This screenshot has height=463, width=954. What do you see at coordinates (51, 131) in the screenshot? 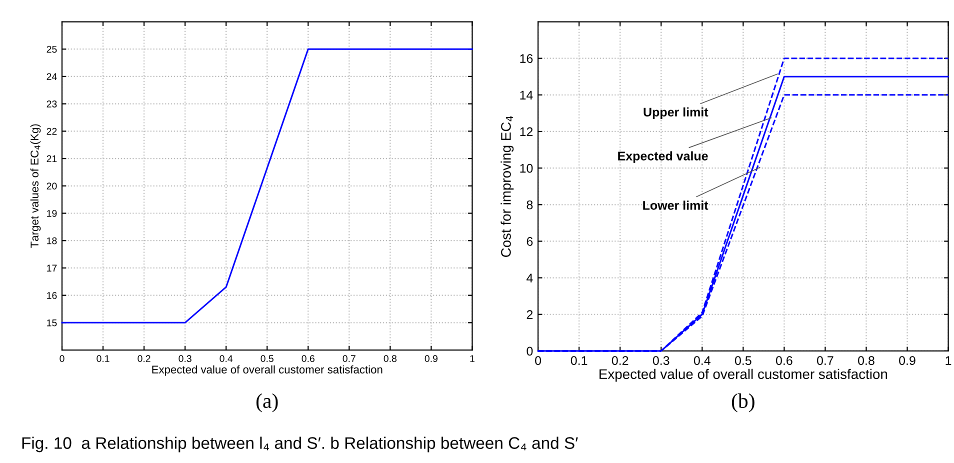
I see `y-tick-label: 22` at bounding box center [51, 131].